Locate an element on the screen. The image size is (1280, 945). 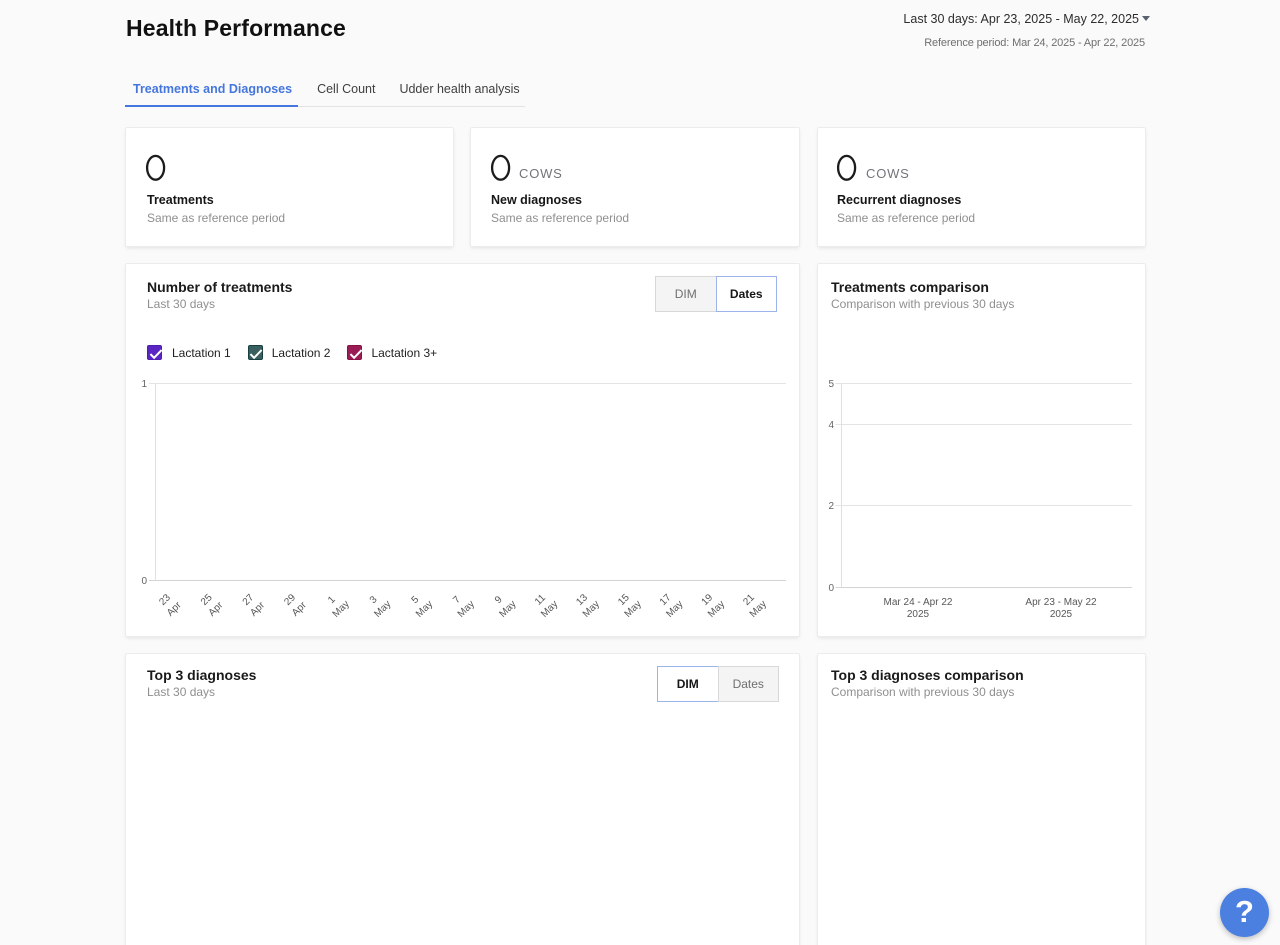
svg-text: 4 is located at coordinates (831, 425).